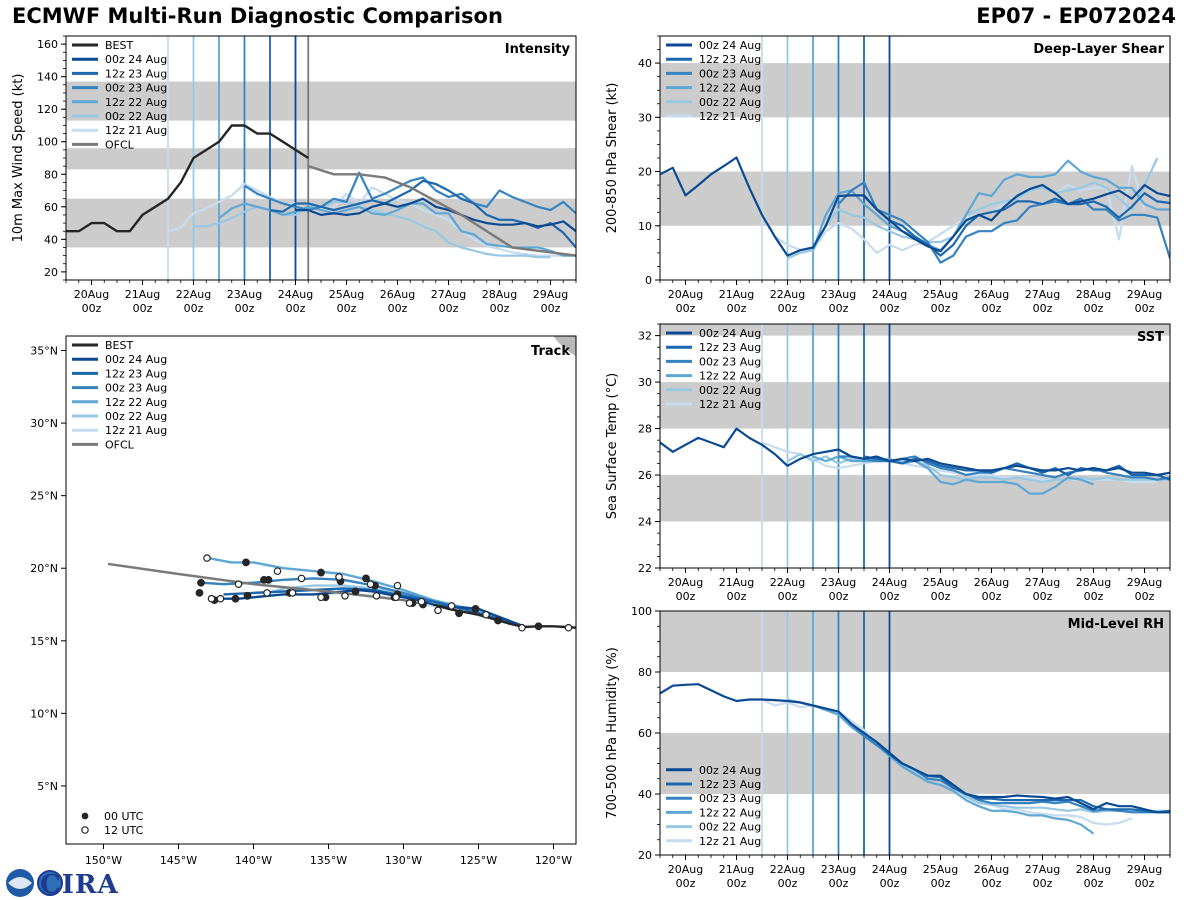 The width and height of the screenshot is (1200, 900). I want to click on intensity-legend-label: OFCL, so click(120, 144).